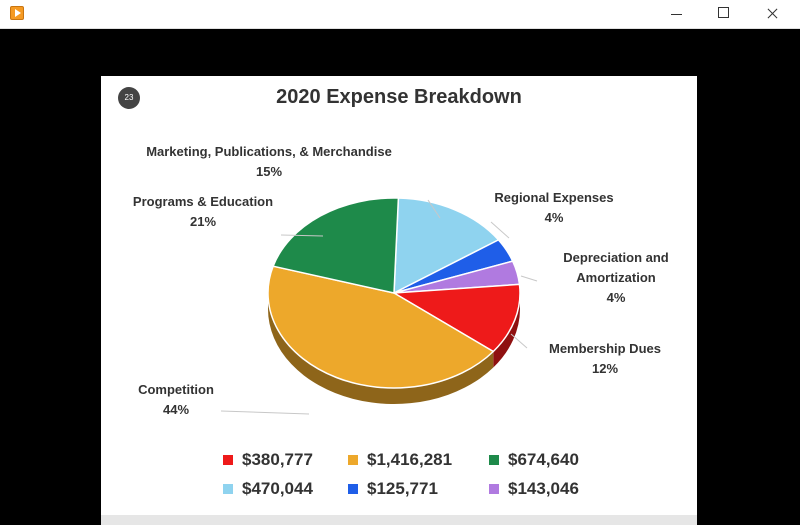 The image size is (800, 525). I want to click on leader-line-regional-expenses, so click(500, 230).